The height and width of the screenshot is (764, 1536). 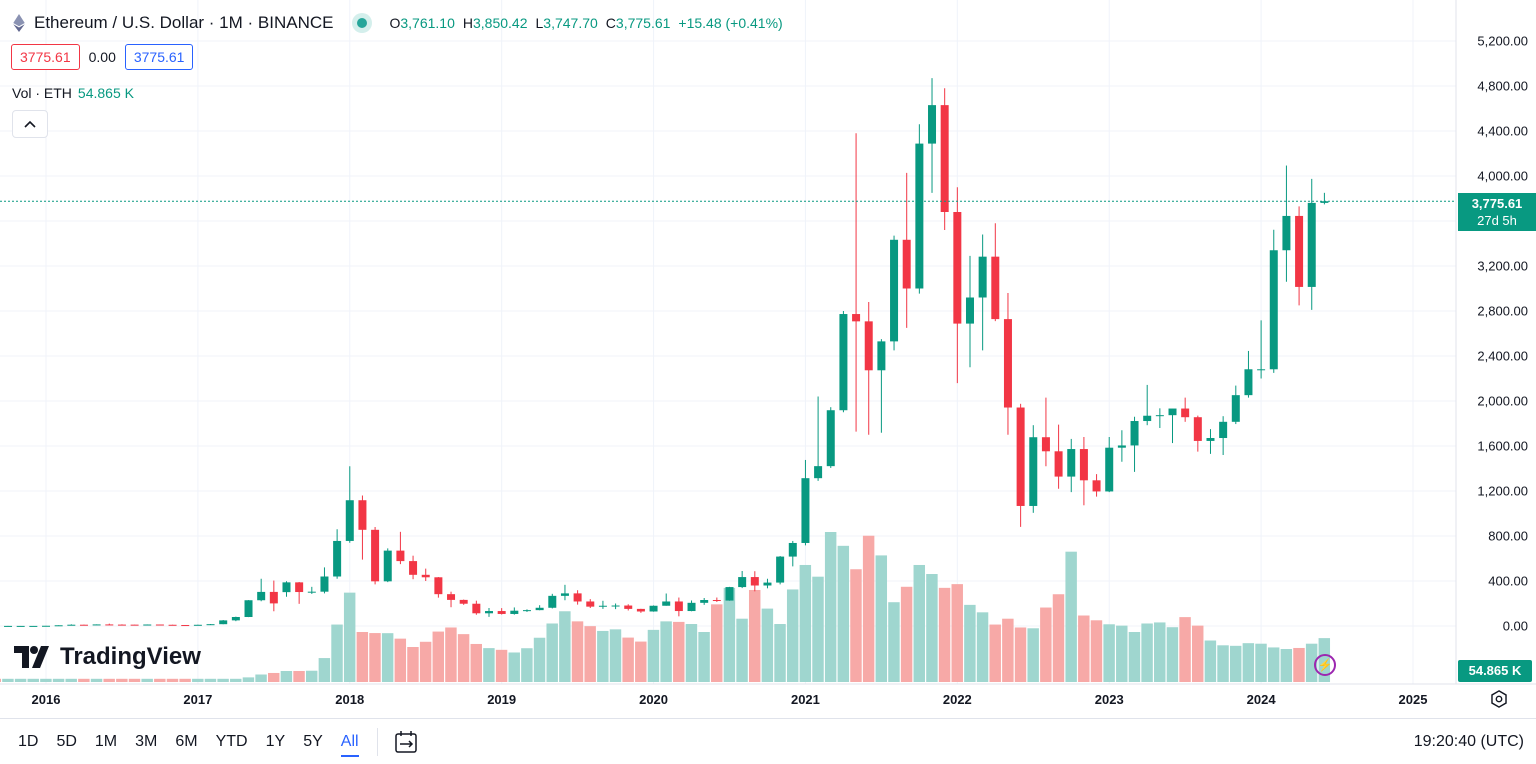 What do you see at coordinates (1502, 356) in the screenshot?
I see `price-tick-label: 2,400.00` at bounding box center [1502, 356].